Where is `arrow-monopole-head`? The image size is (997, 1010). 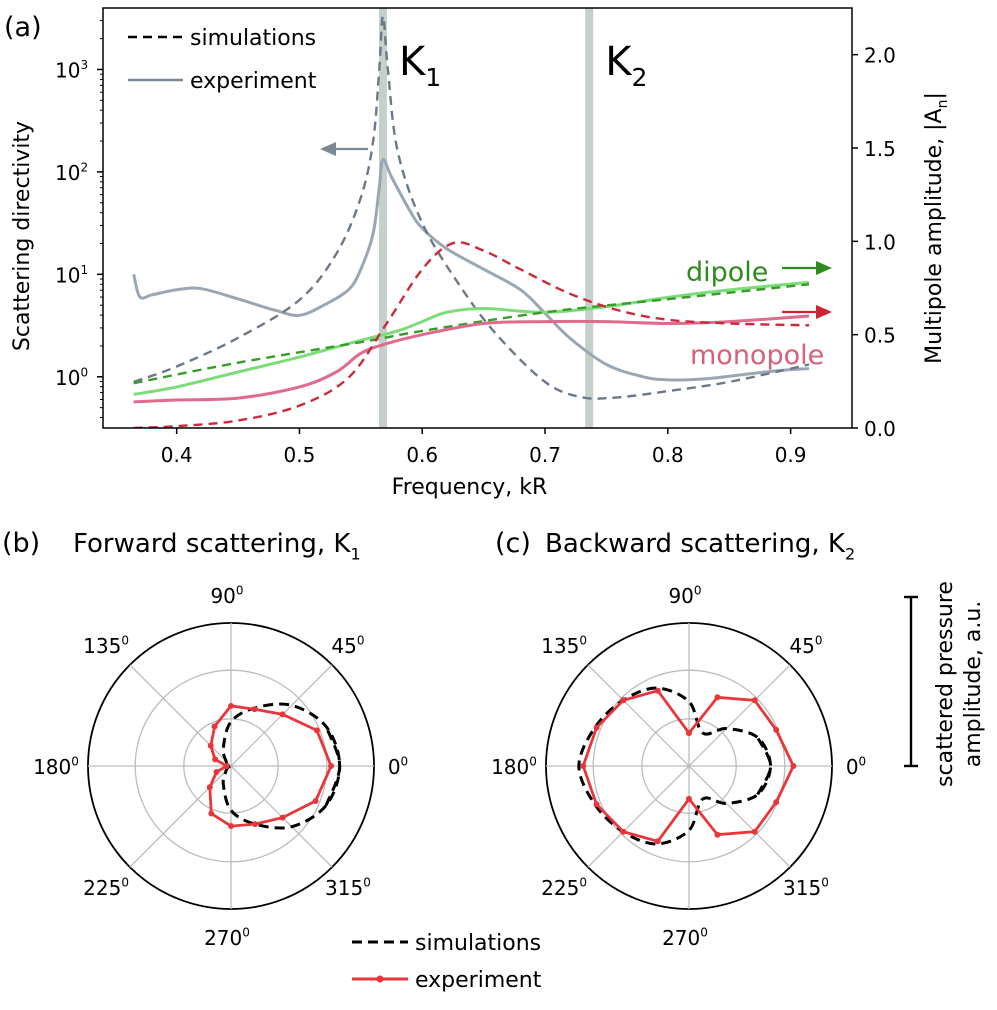
arrow-monopole-head is located at coordinates (824, 312).